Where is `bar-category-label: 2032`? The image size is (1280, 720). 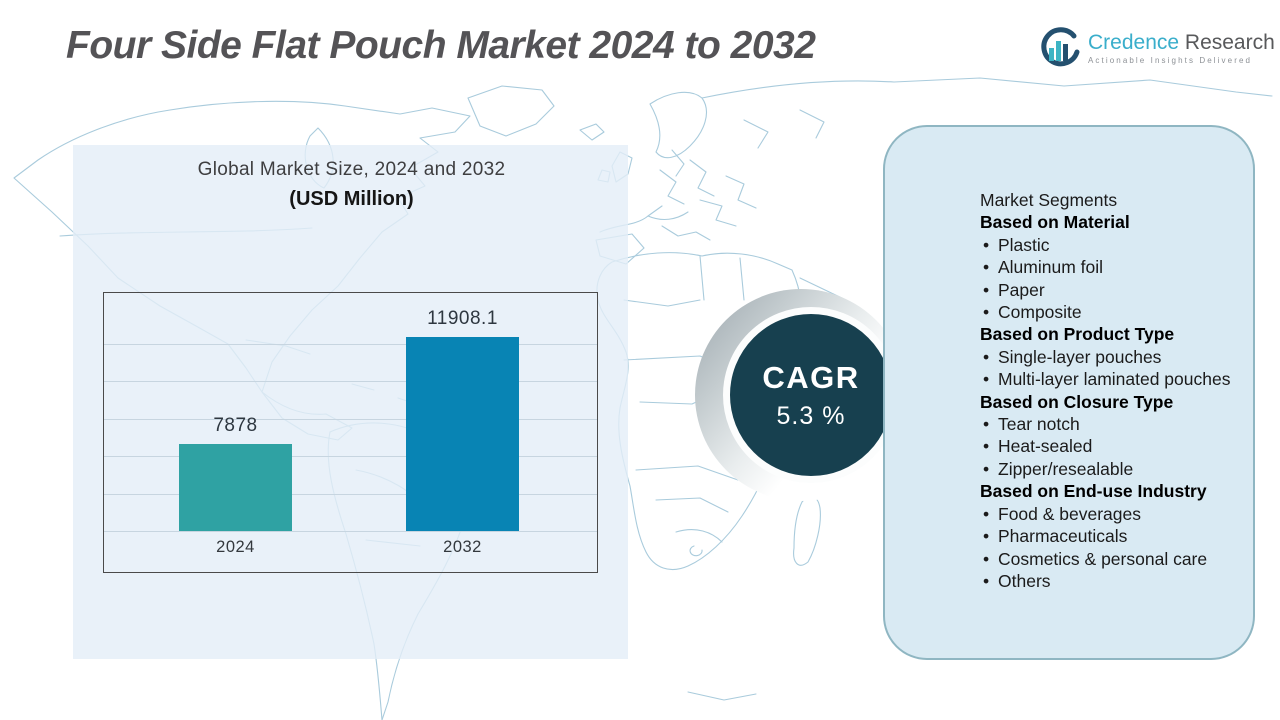 bar-category-label: 2032 is located at coordinates (462, 547).